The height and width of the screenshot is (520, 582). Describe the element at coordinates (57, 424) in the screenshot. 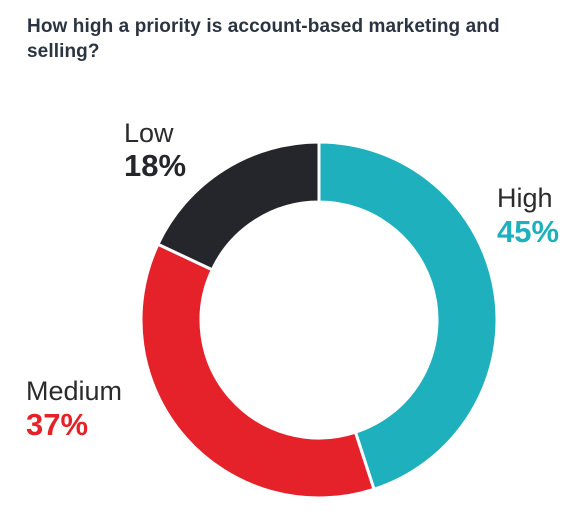

I see `label-medium-value: 37%` at that location.